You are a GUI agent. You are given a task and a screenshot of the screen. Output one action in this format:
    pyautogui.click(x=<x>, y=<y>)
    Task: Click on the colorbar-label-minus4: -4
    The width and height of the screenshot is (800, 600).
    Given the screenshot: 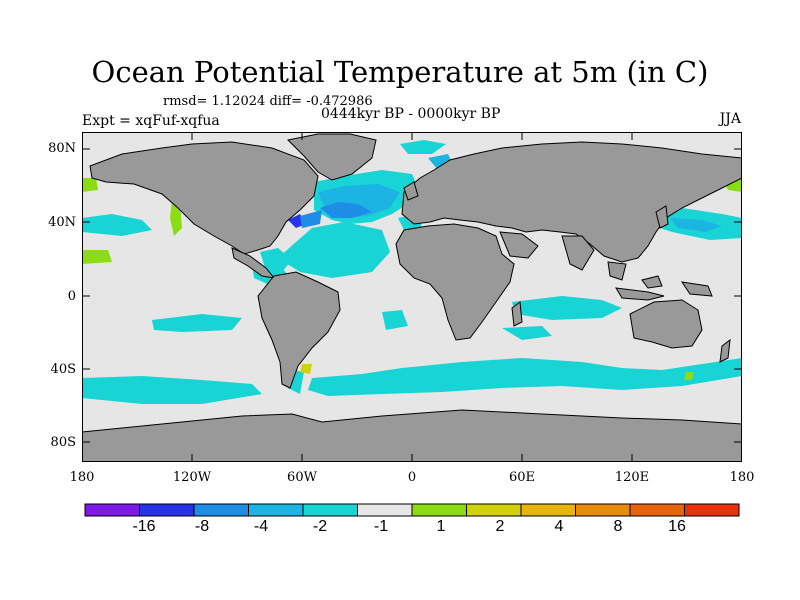 What is the action you would take?
    pyautogui.click(x=261, y=526)
    